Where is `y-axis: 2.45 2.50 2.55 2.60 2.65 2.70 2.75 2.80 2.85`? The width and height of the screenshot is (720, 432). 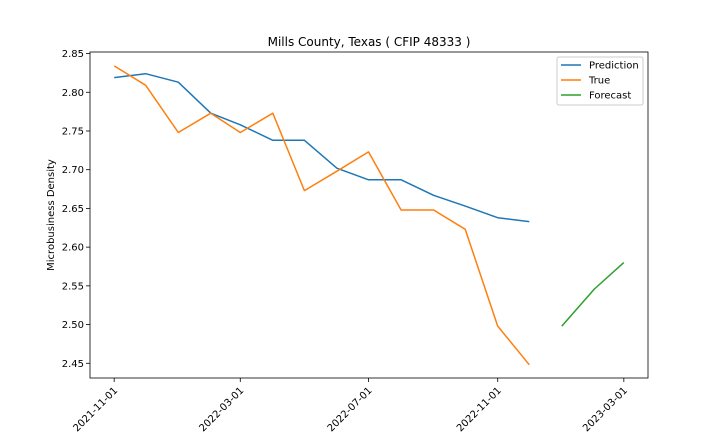
y-axis: 2.45 2.50 2.55 2.60 2.65 2.70 2.75 2.80 2.85 is located at coordinates (76, 209).